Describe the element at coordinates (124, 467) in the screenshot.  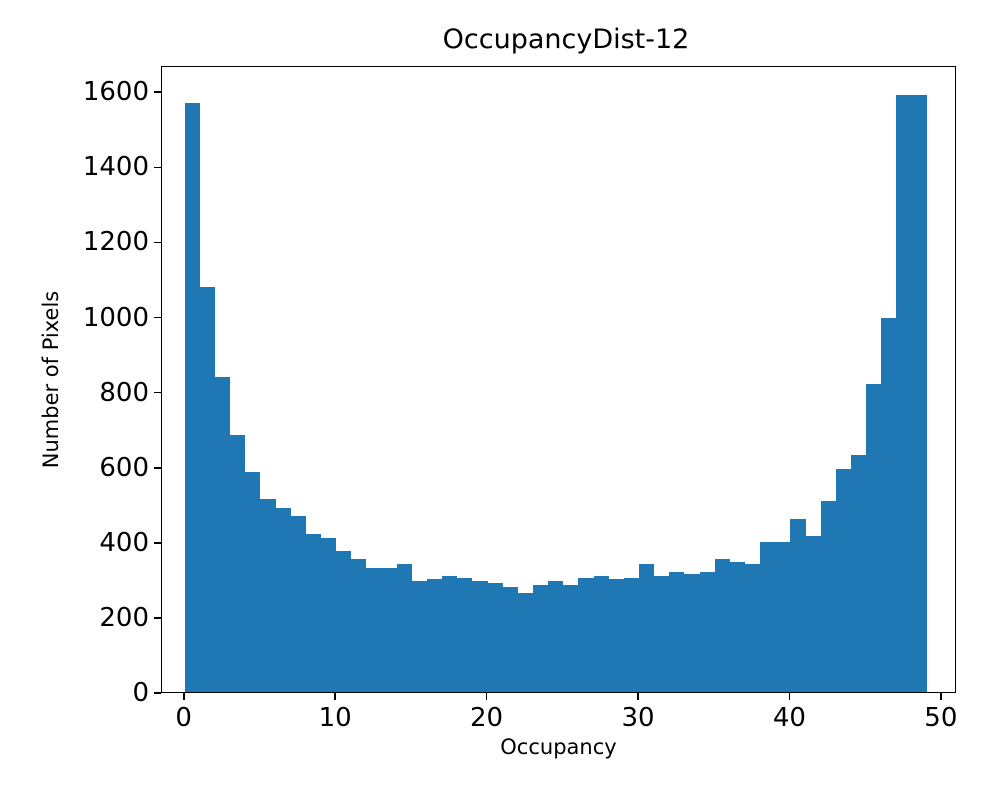
I see `y-tick-label: 600` at that location.